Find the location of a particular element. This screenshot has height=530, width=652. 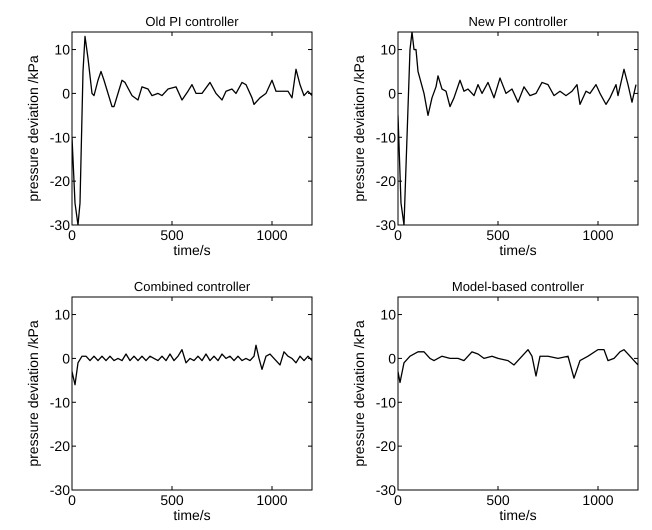

chart-title: New PI controller is located at coordinates (518, 21).